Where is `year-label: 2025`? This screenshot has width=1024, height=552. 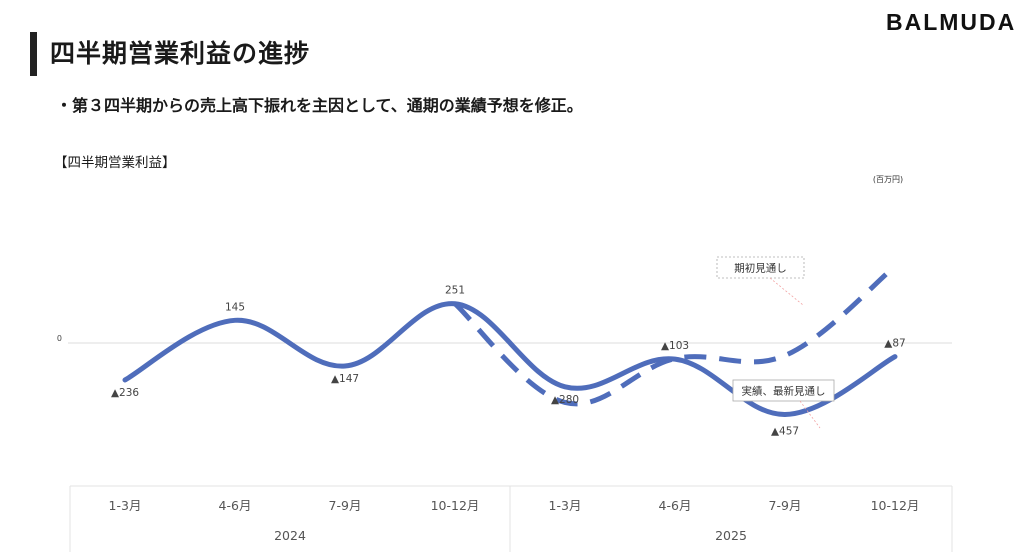 year-label: 2025 is located at coordinates (731, 535).